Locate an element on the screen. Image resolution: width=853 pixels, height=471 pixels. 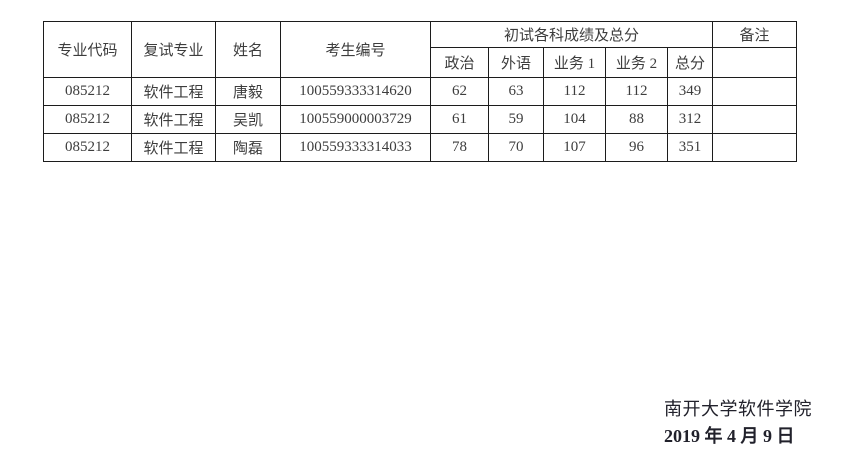
cell-subject2: 88 is located at coordinates (636, 119).